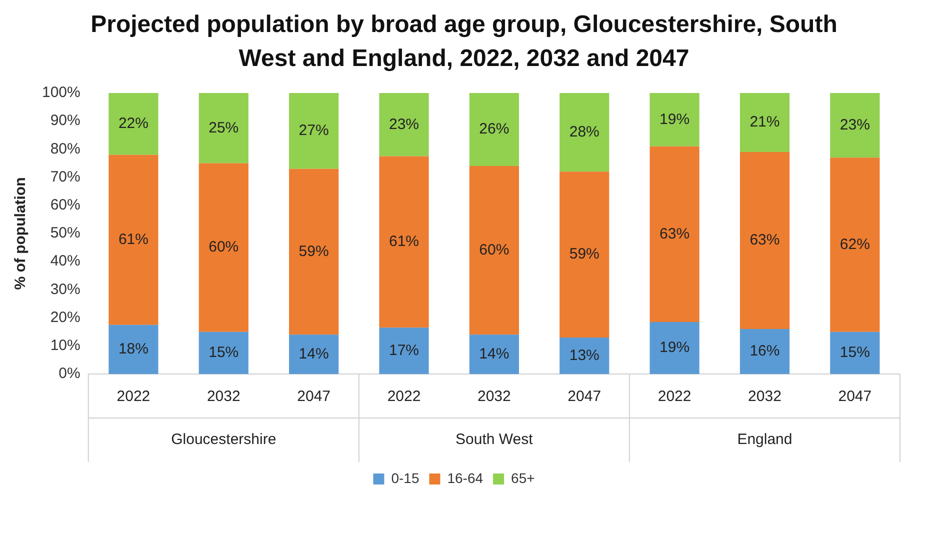 The height and width of the screenshot is (544, 928). I want to click on data-label: 21%, so click(765, 122).